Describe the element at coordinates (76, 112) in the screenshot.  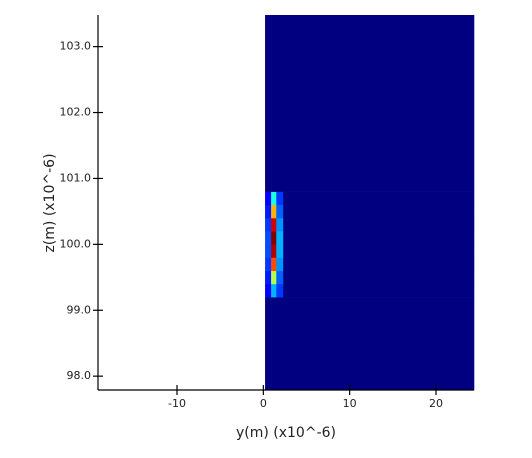
I see `y-tick-label: 102.0` at that location.